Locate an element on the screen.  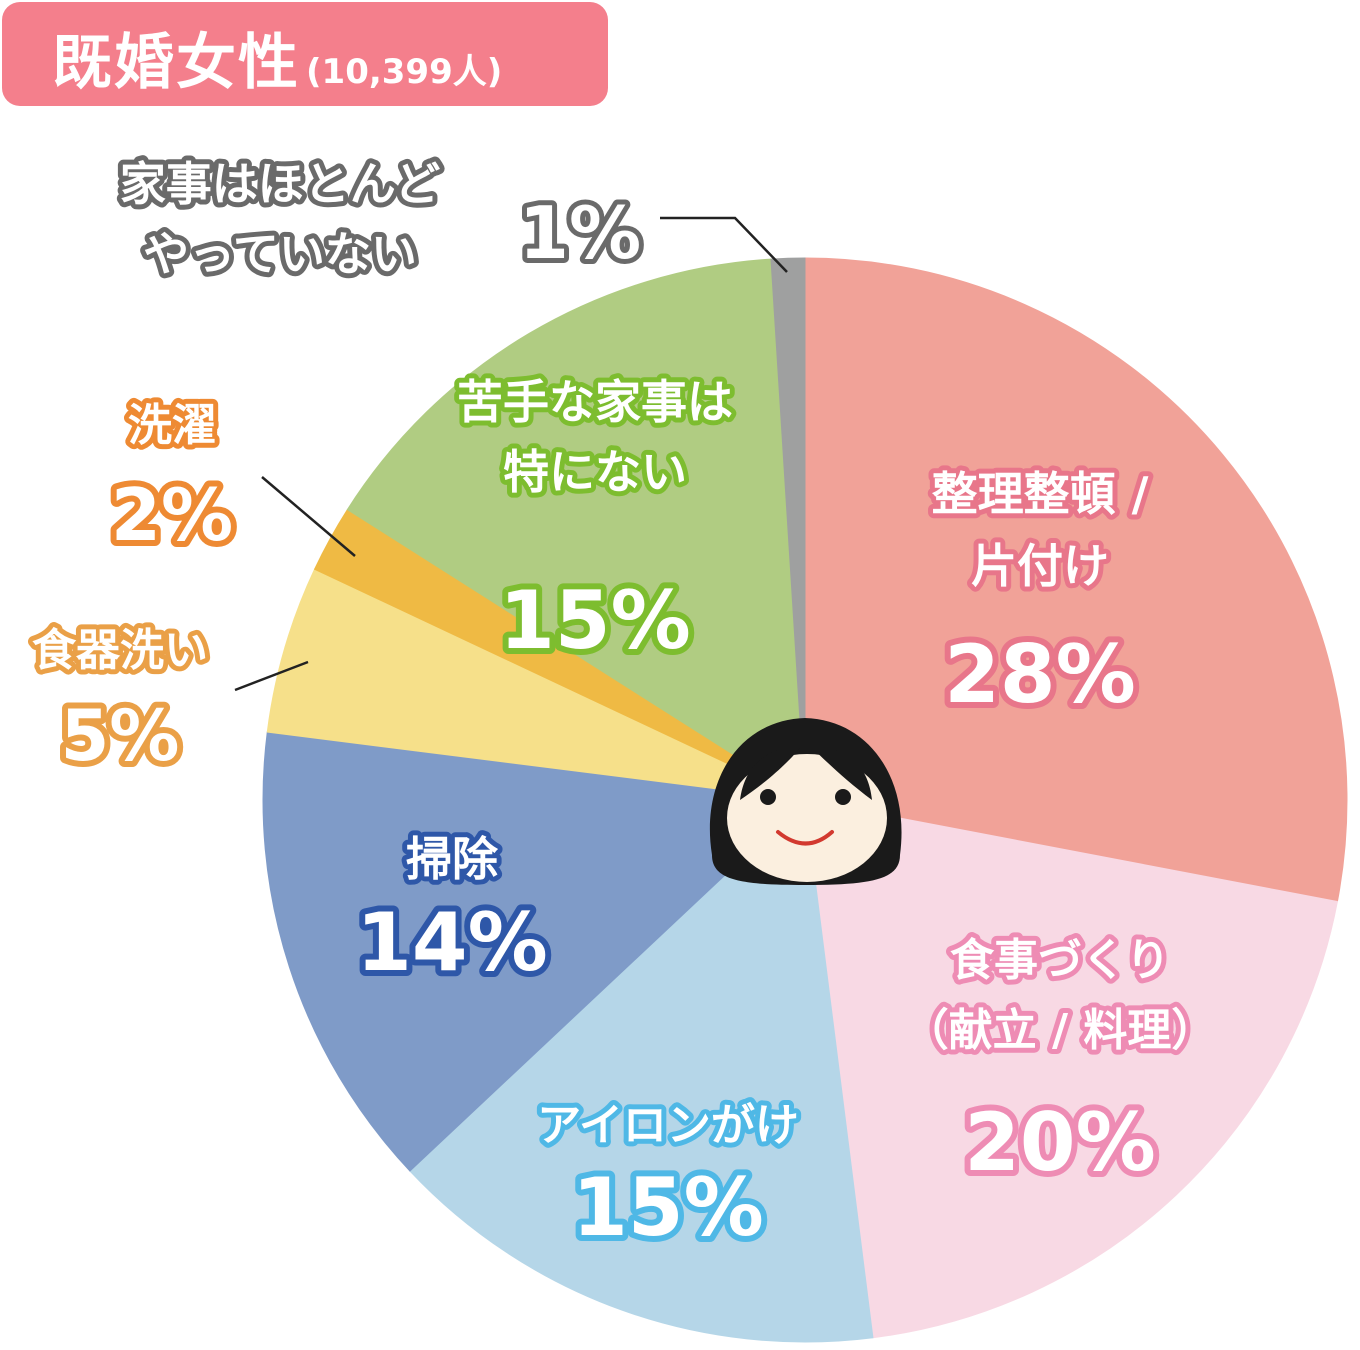
title-badge: 既婚女性 (10,399人) is located at coordinates (305, 54).